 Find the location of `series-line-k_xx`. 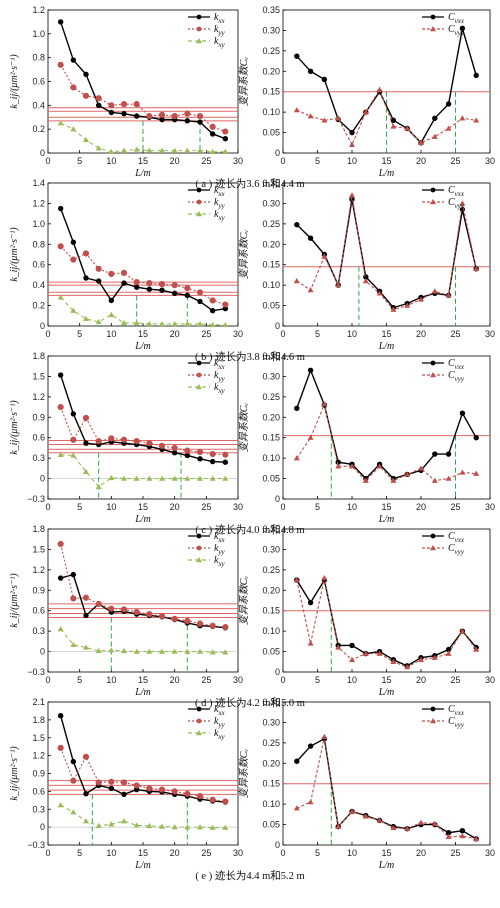

series-line-k_xx is located at coordinates (143, 601).